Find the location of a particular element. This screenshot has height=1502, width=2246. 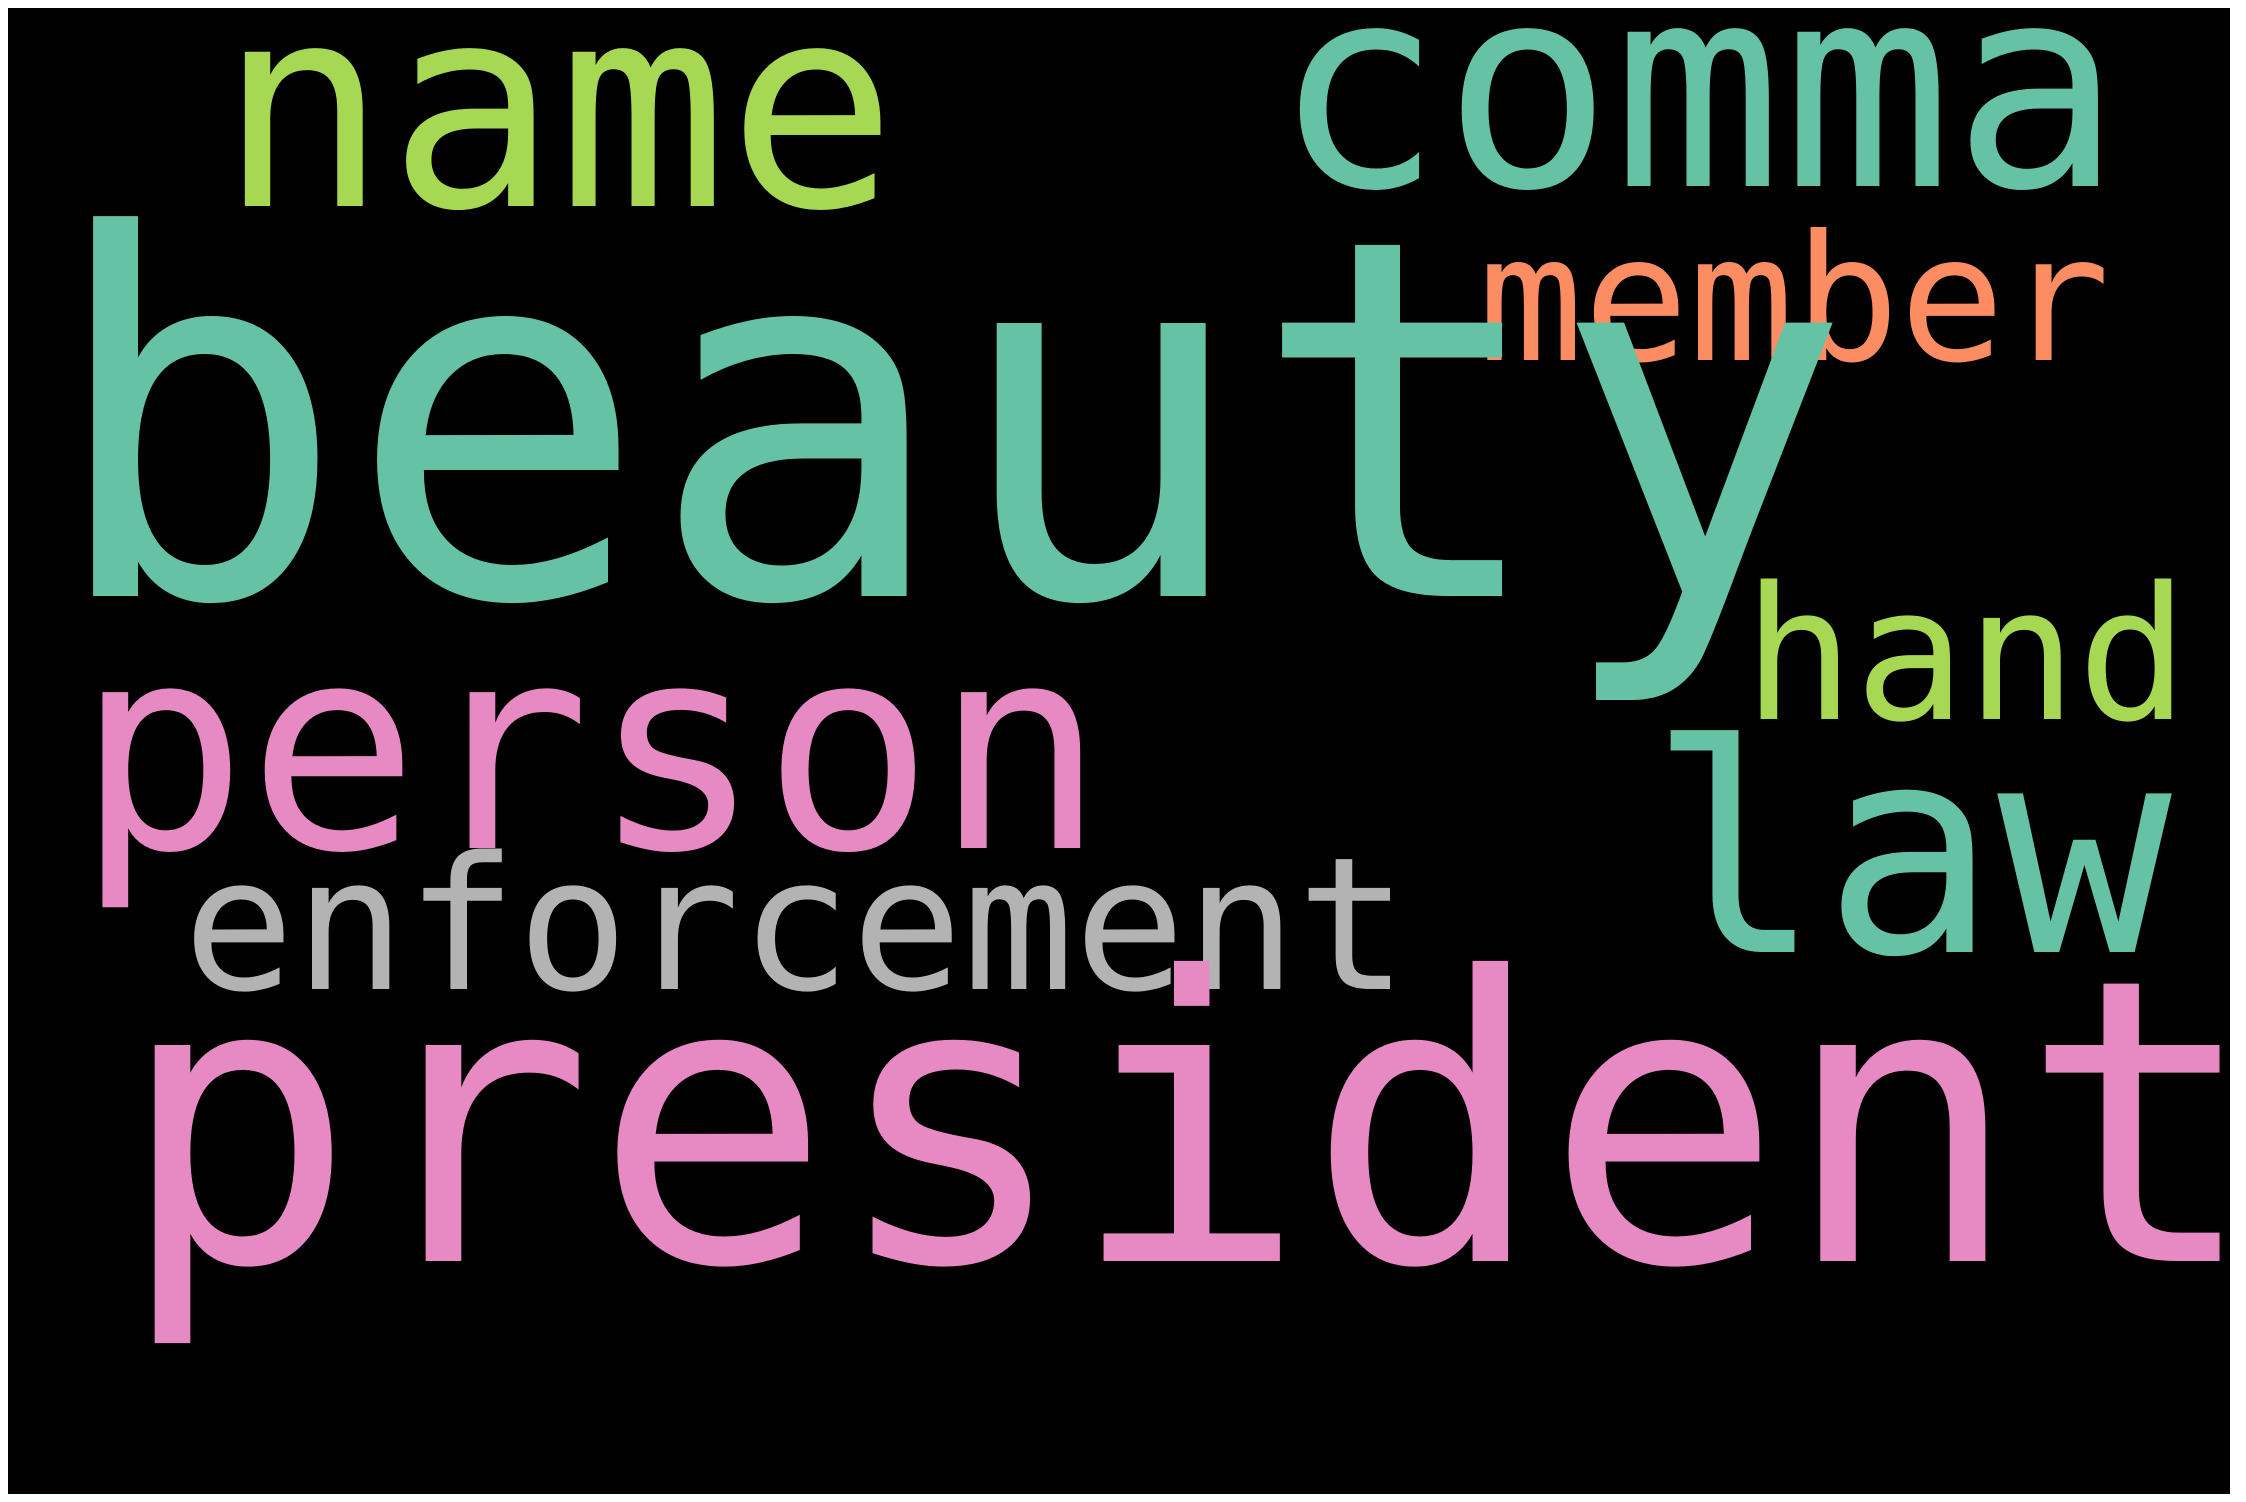

word-law: law is located at coordinates (1910, 852).